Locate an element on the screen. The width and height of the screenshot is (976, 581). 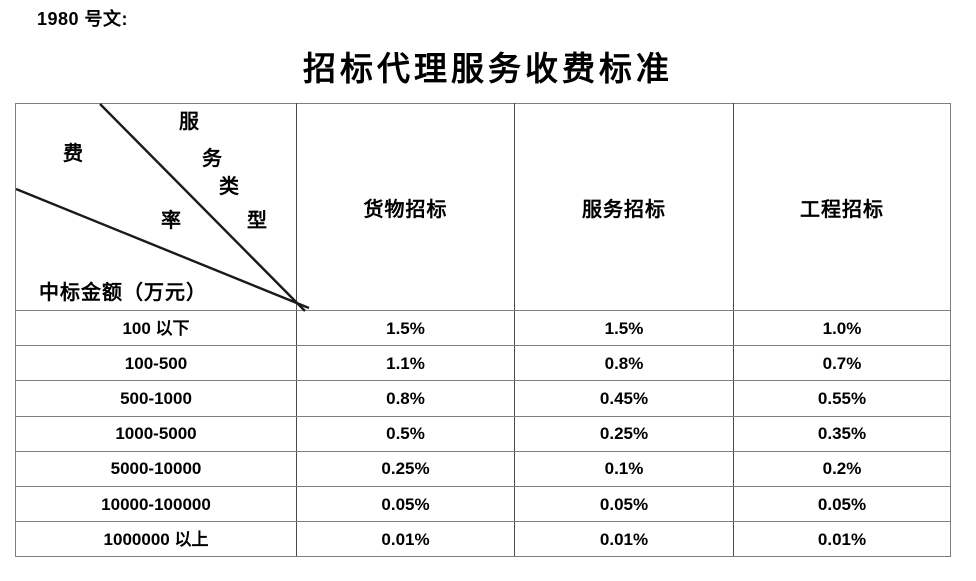
diagonal-lines is located at coordinates (162, 207).